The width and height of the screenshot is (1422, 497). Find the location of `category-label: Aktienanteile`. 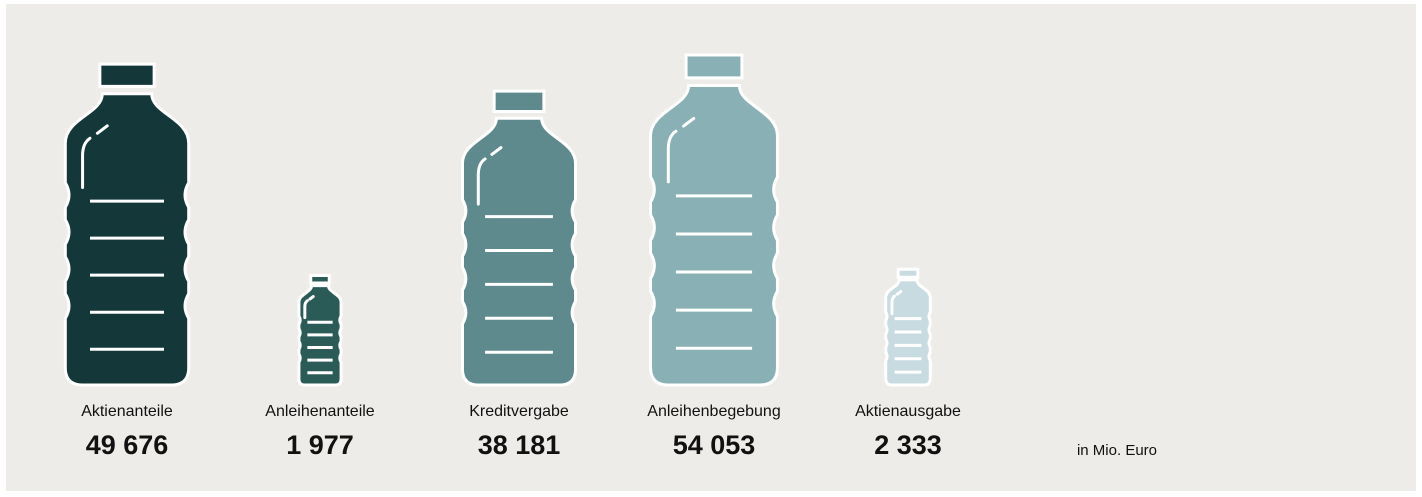

category-label: Aktienanteile is located at coordinates (127, 411).